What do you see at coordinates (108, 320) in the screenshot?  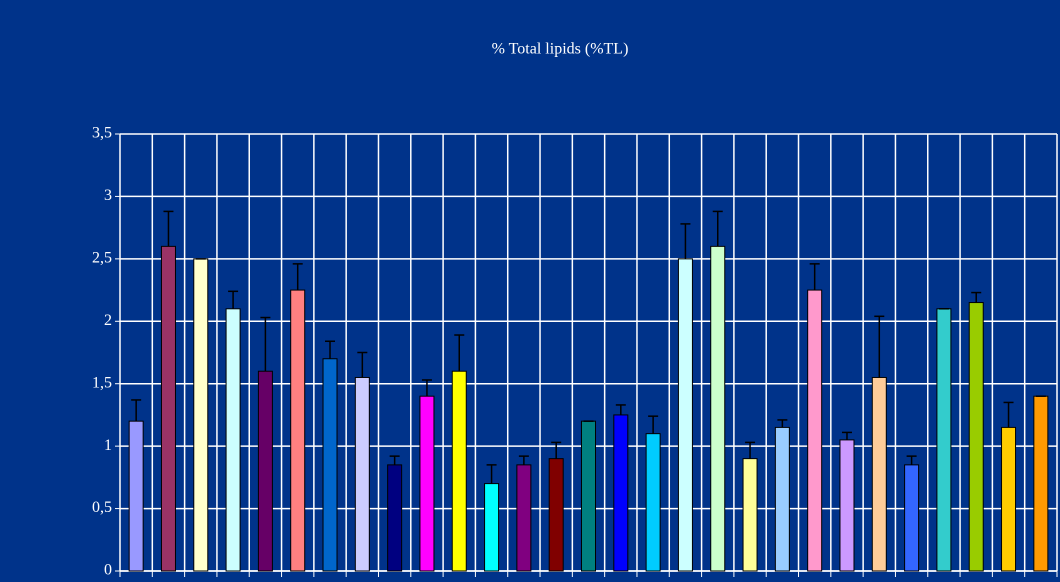 I see `y-tick-label: 2` at bounding box center [108, 320].